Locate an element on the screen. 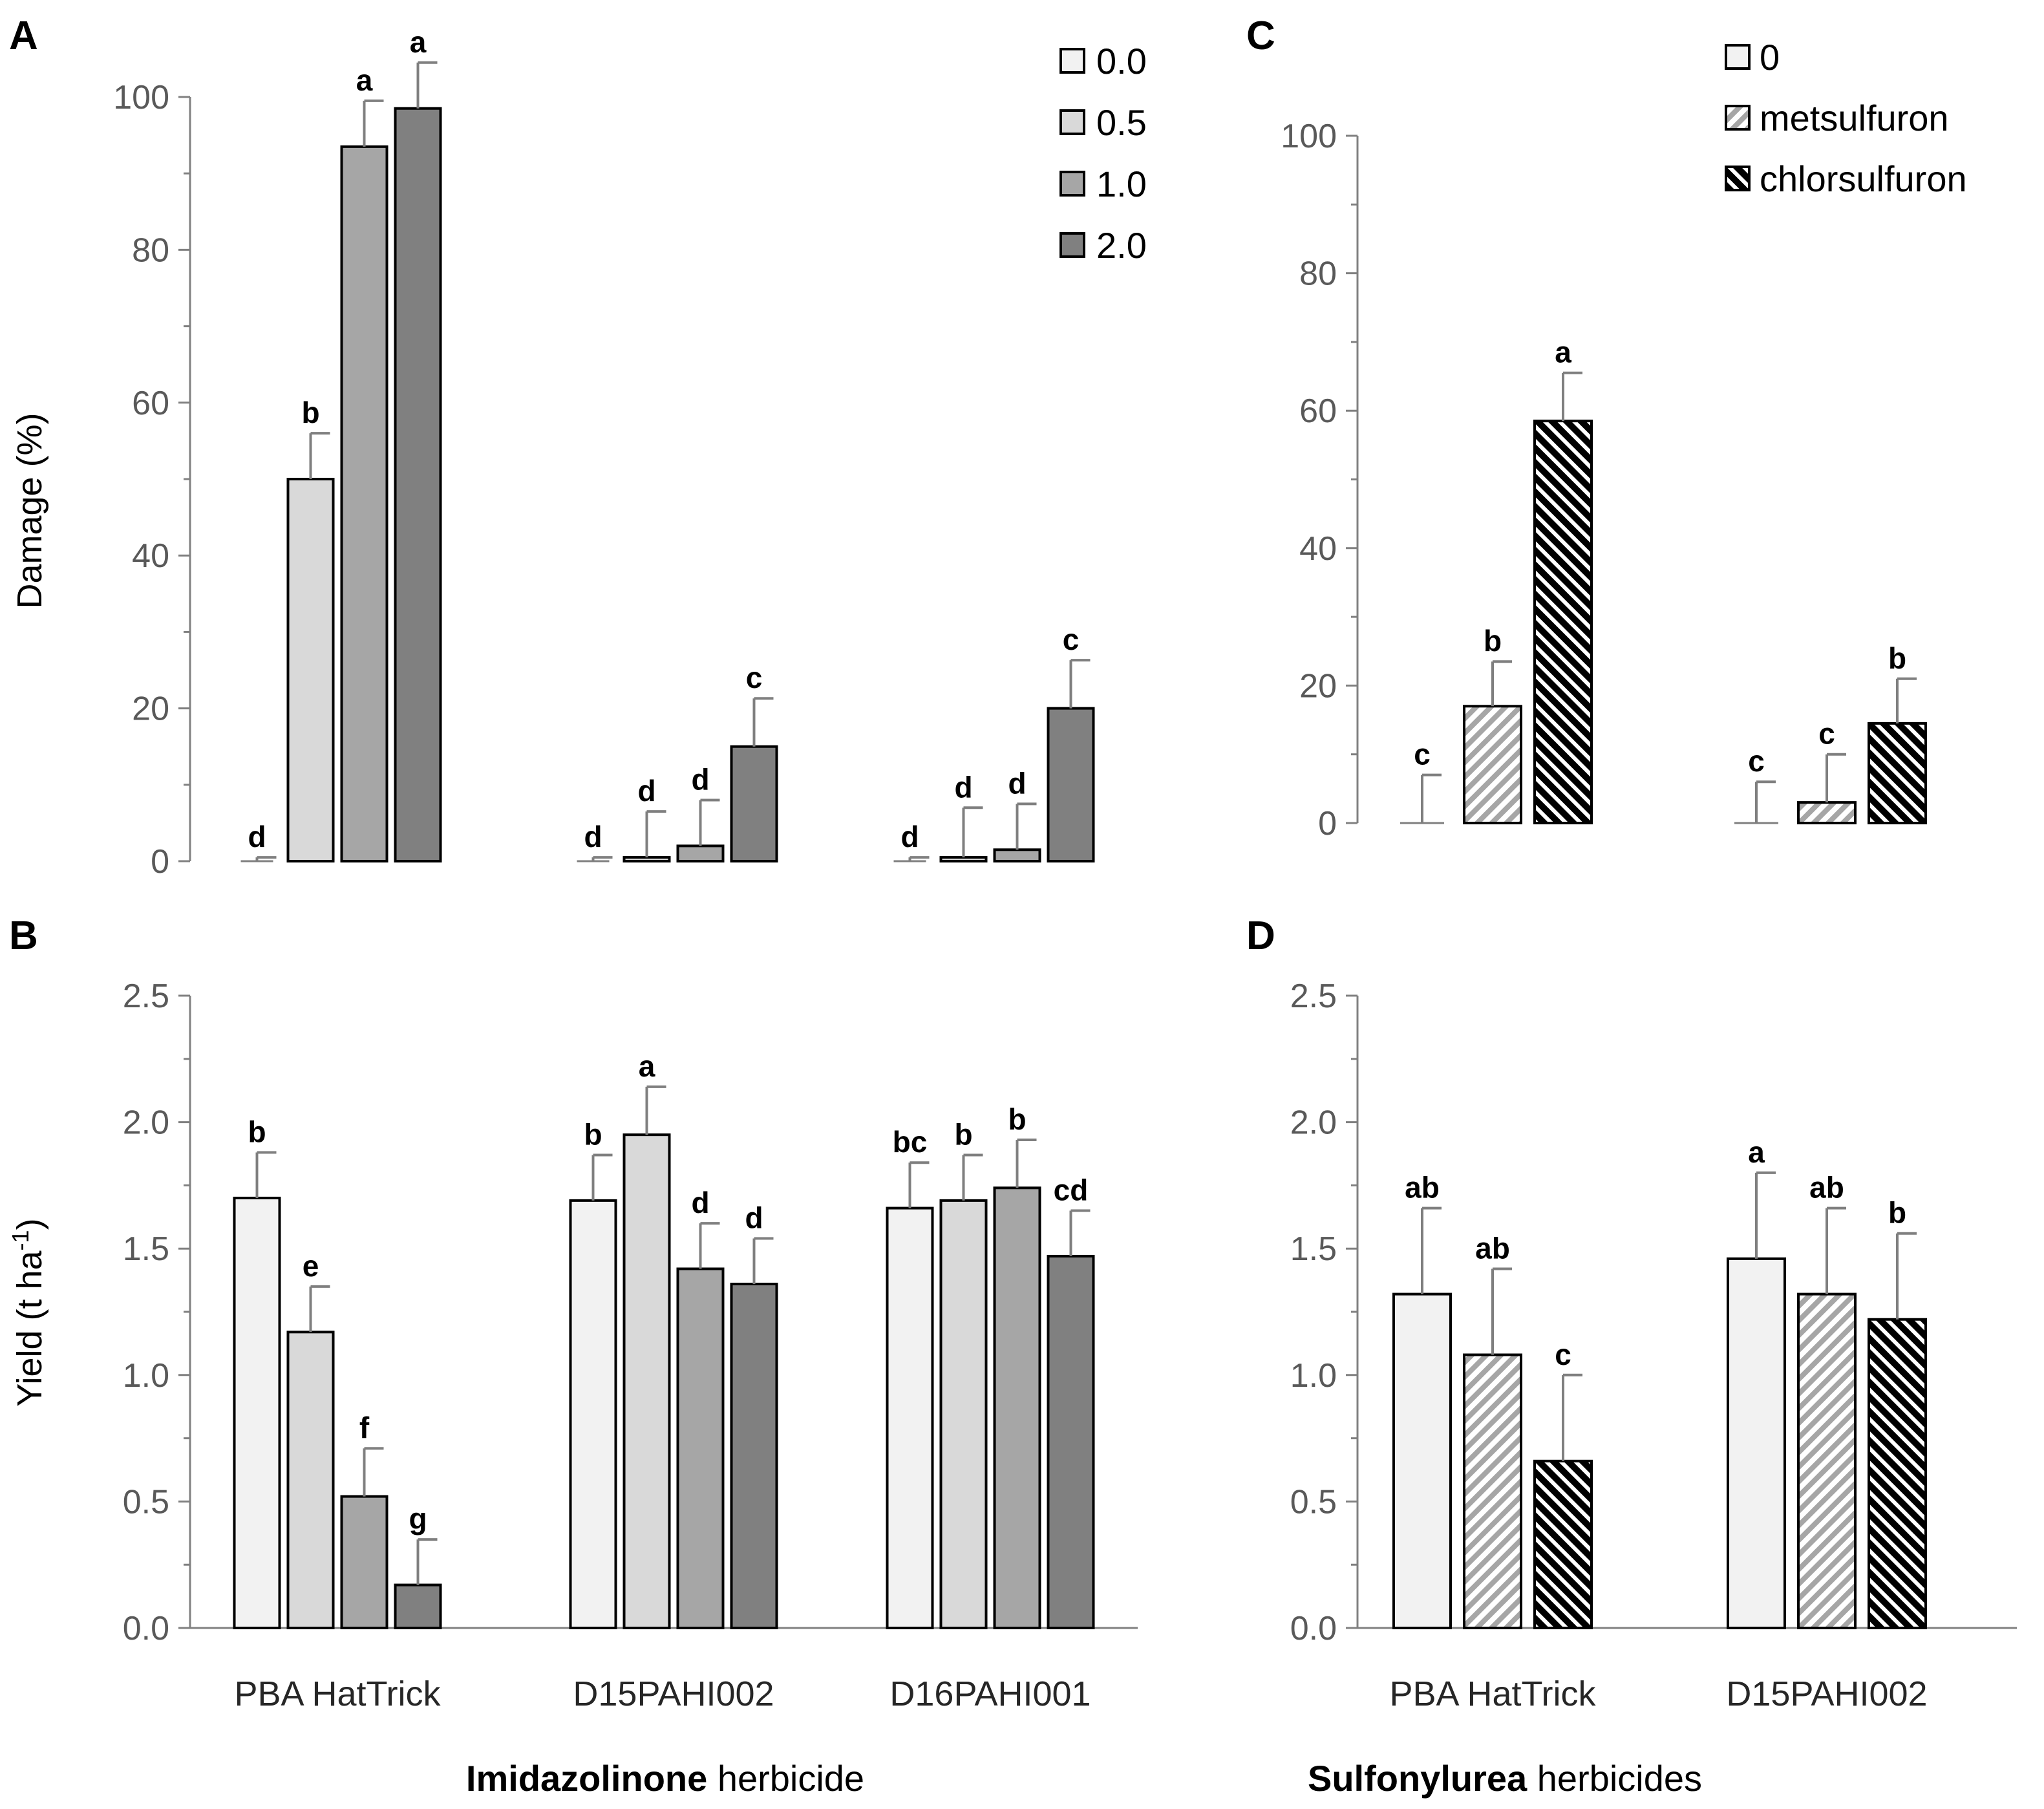 This screenshot has width=2044, height=1809. panel-c-damage-chart: 0 20 40 60 80 100 c b a c c b is located at coordinates (1604, 480).